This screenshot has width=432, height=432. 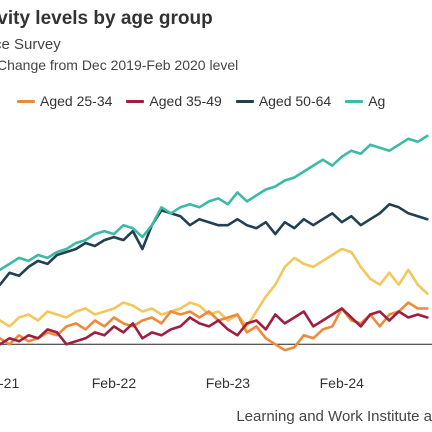 I want to click on legend-item-2: Aged 35-49, so click(x=174, y=101).